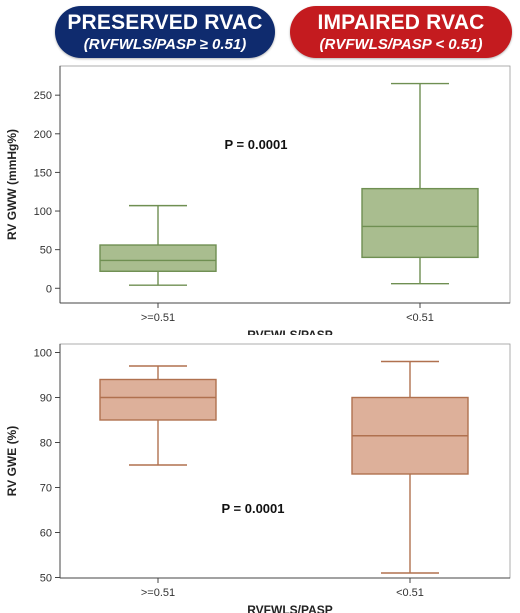  I want to click on chart-0-y-tick-label-3: 150, so click(43, 173).